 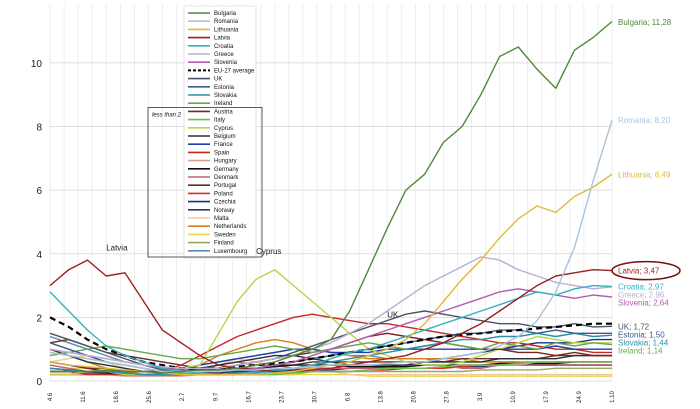 What do you see at coordinates (282, 397) in the screenshot?
I see `x-tick-label: 23.7` at bounding box center [282, 397].